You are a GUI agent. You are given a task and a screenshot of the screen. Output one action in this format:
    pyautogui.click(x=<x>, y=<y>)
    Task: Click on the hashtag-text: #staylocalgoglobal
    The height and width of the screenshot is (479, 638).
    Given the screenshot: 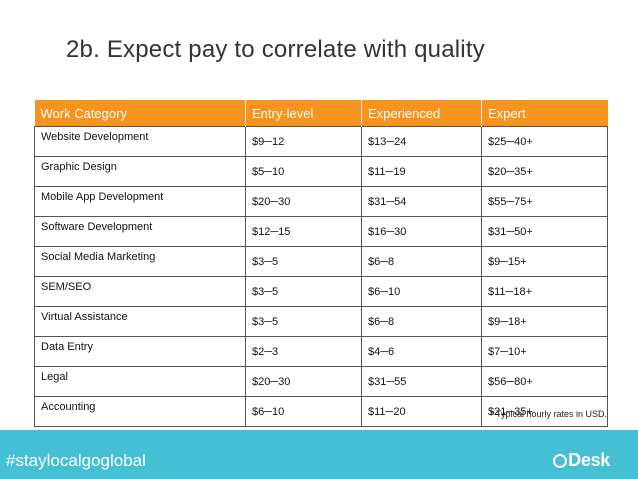 What is the action you would take?
    pyautogui.click(x=76, y=460)
    